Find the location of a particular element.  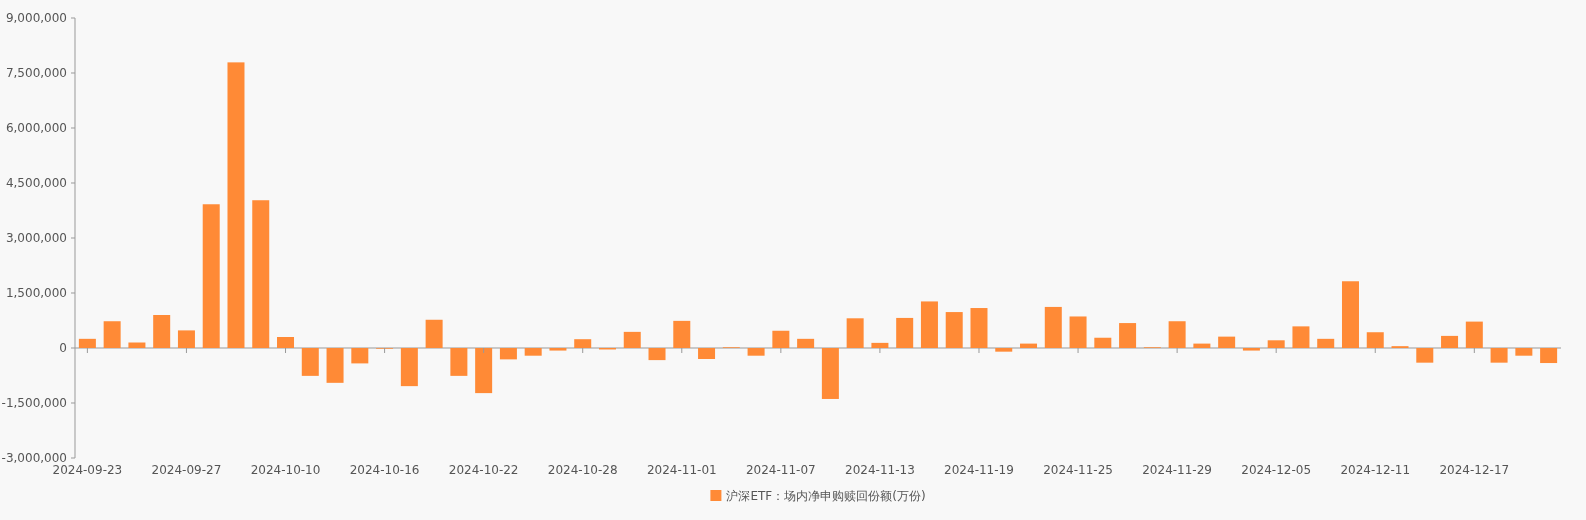

y-tick-label: -3,000,000 is located at coordinates (34, 458).